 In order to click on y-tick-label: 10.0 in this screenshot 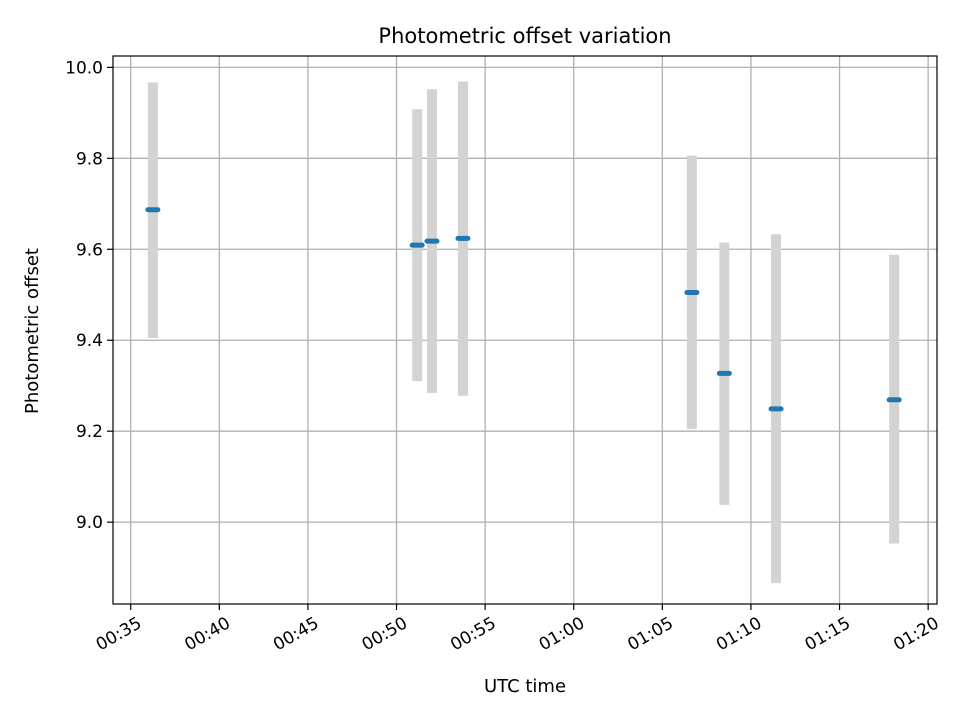, I will do `click(84, 68)`.